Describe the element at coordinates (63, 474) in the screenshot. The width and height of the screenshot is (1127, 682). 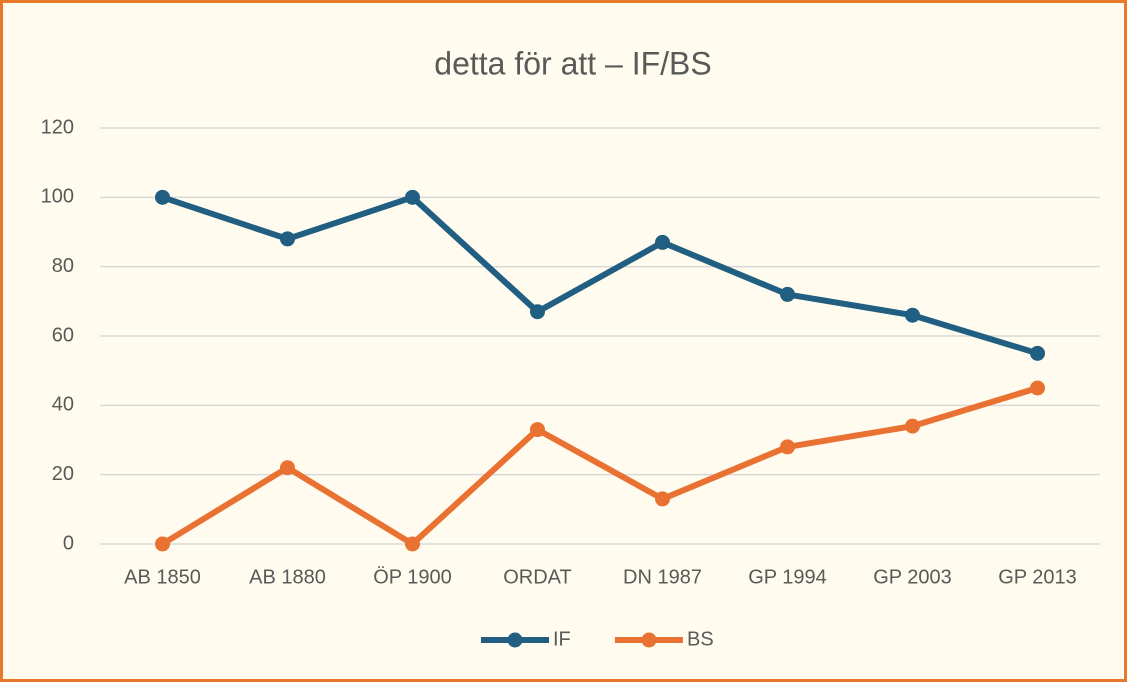
I see `y-tick-label: 20` at that location.